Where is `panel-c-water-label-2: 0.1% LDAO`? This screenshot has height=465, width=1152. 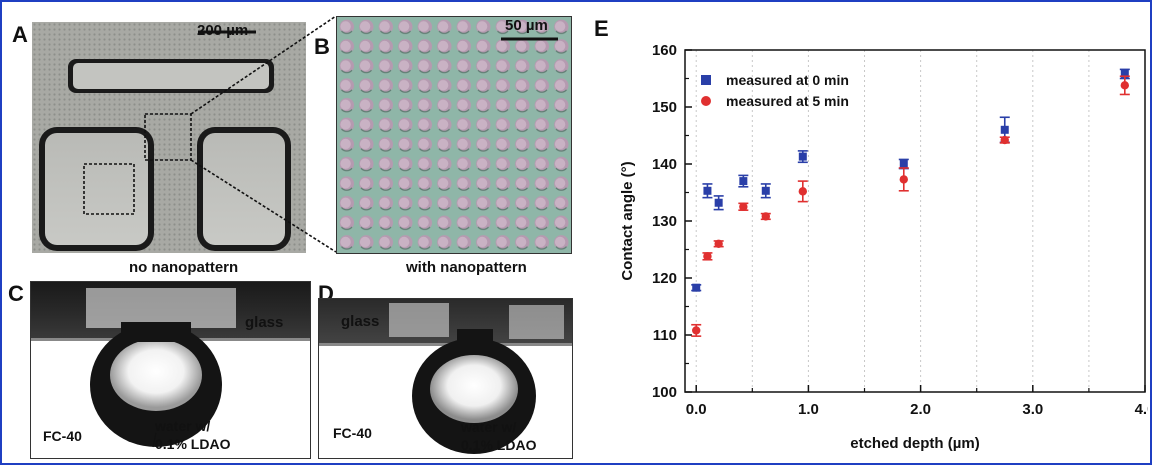
panel-c-water-label-2: 0.1% LDAO is located at coordinates (193, 444).